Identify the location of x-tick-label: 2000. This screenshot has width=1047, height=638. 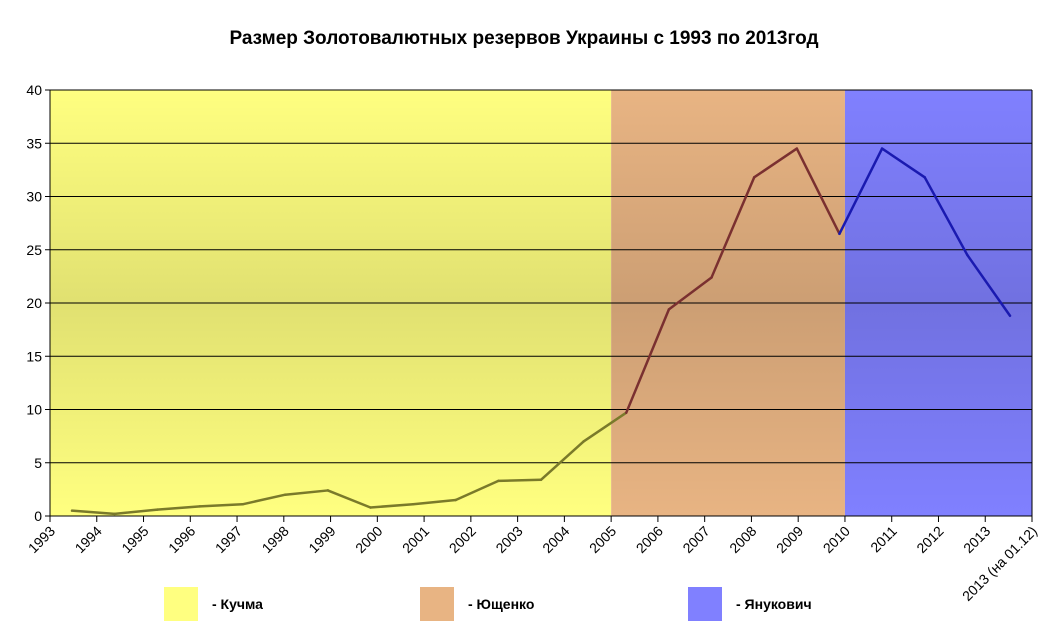
(368, 539).